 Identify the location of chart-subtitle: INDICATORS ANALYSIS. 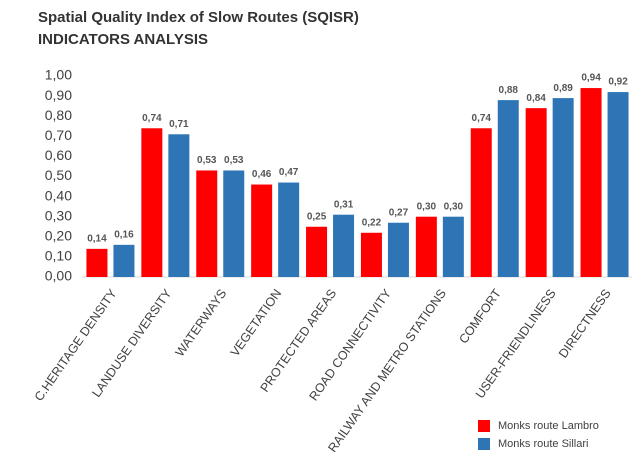
(123, 39).